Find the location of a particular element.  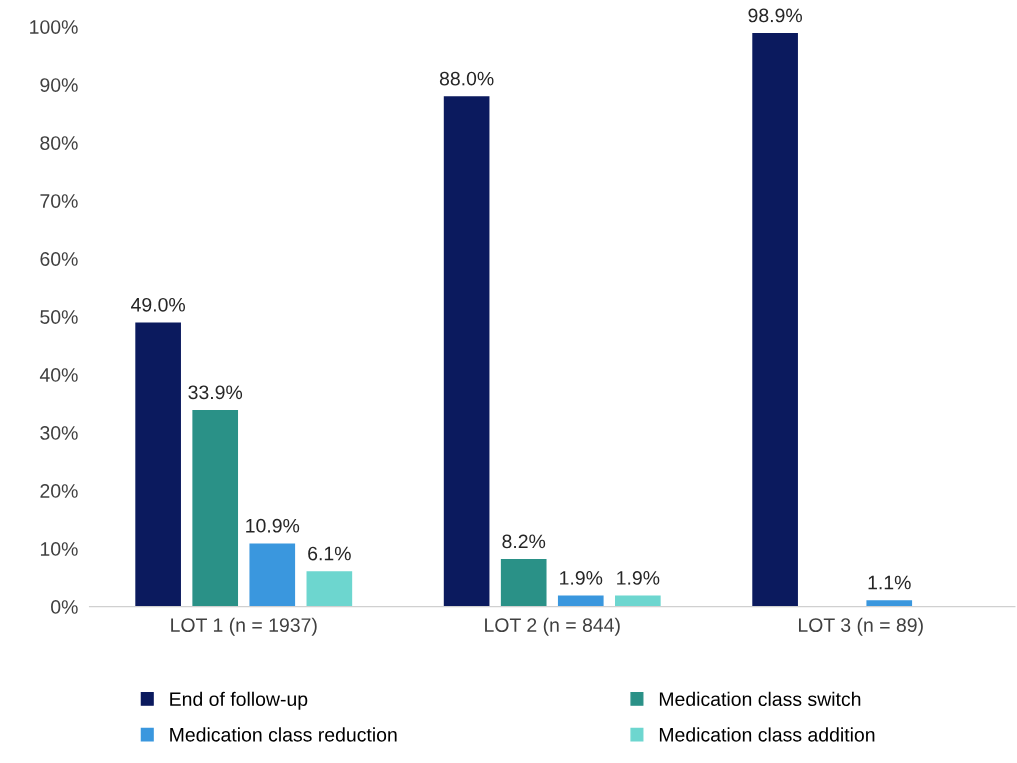

legend-label: End of follow-up is located at coordinates (239, 700).